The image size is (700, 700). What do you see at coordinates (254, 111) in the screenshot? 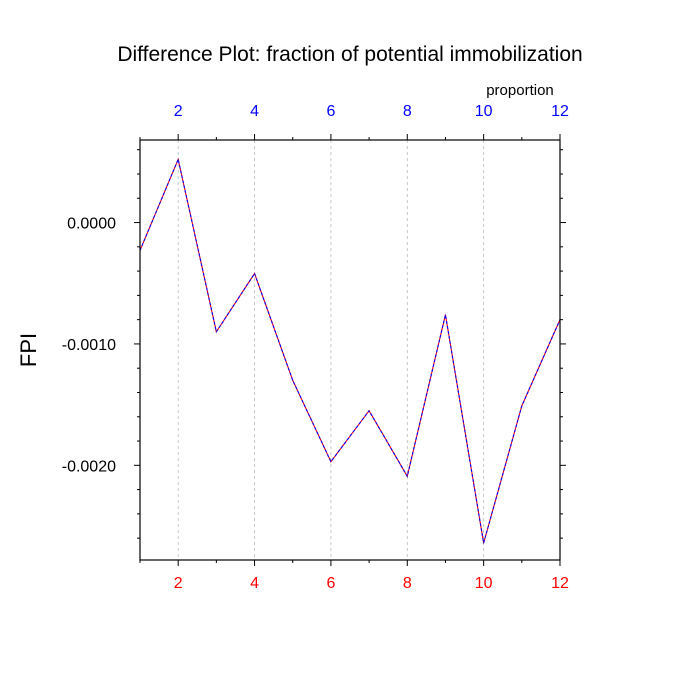
I see `x-tick-label-top-1: 4` at bounding box center [254, 111].